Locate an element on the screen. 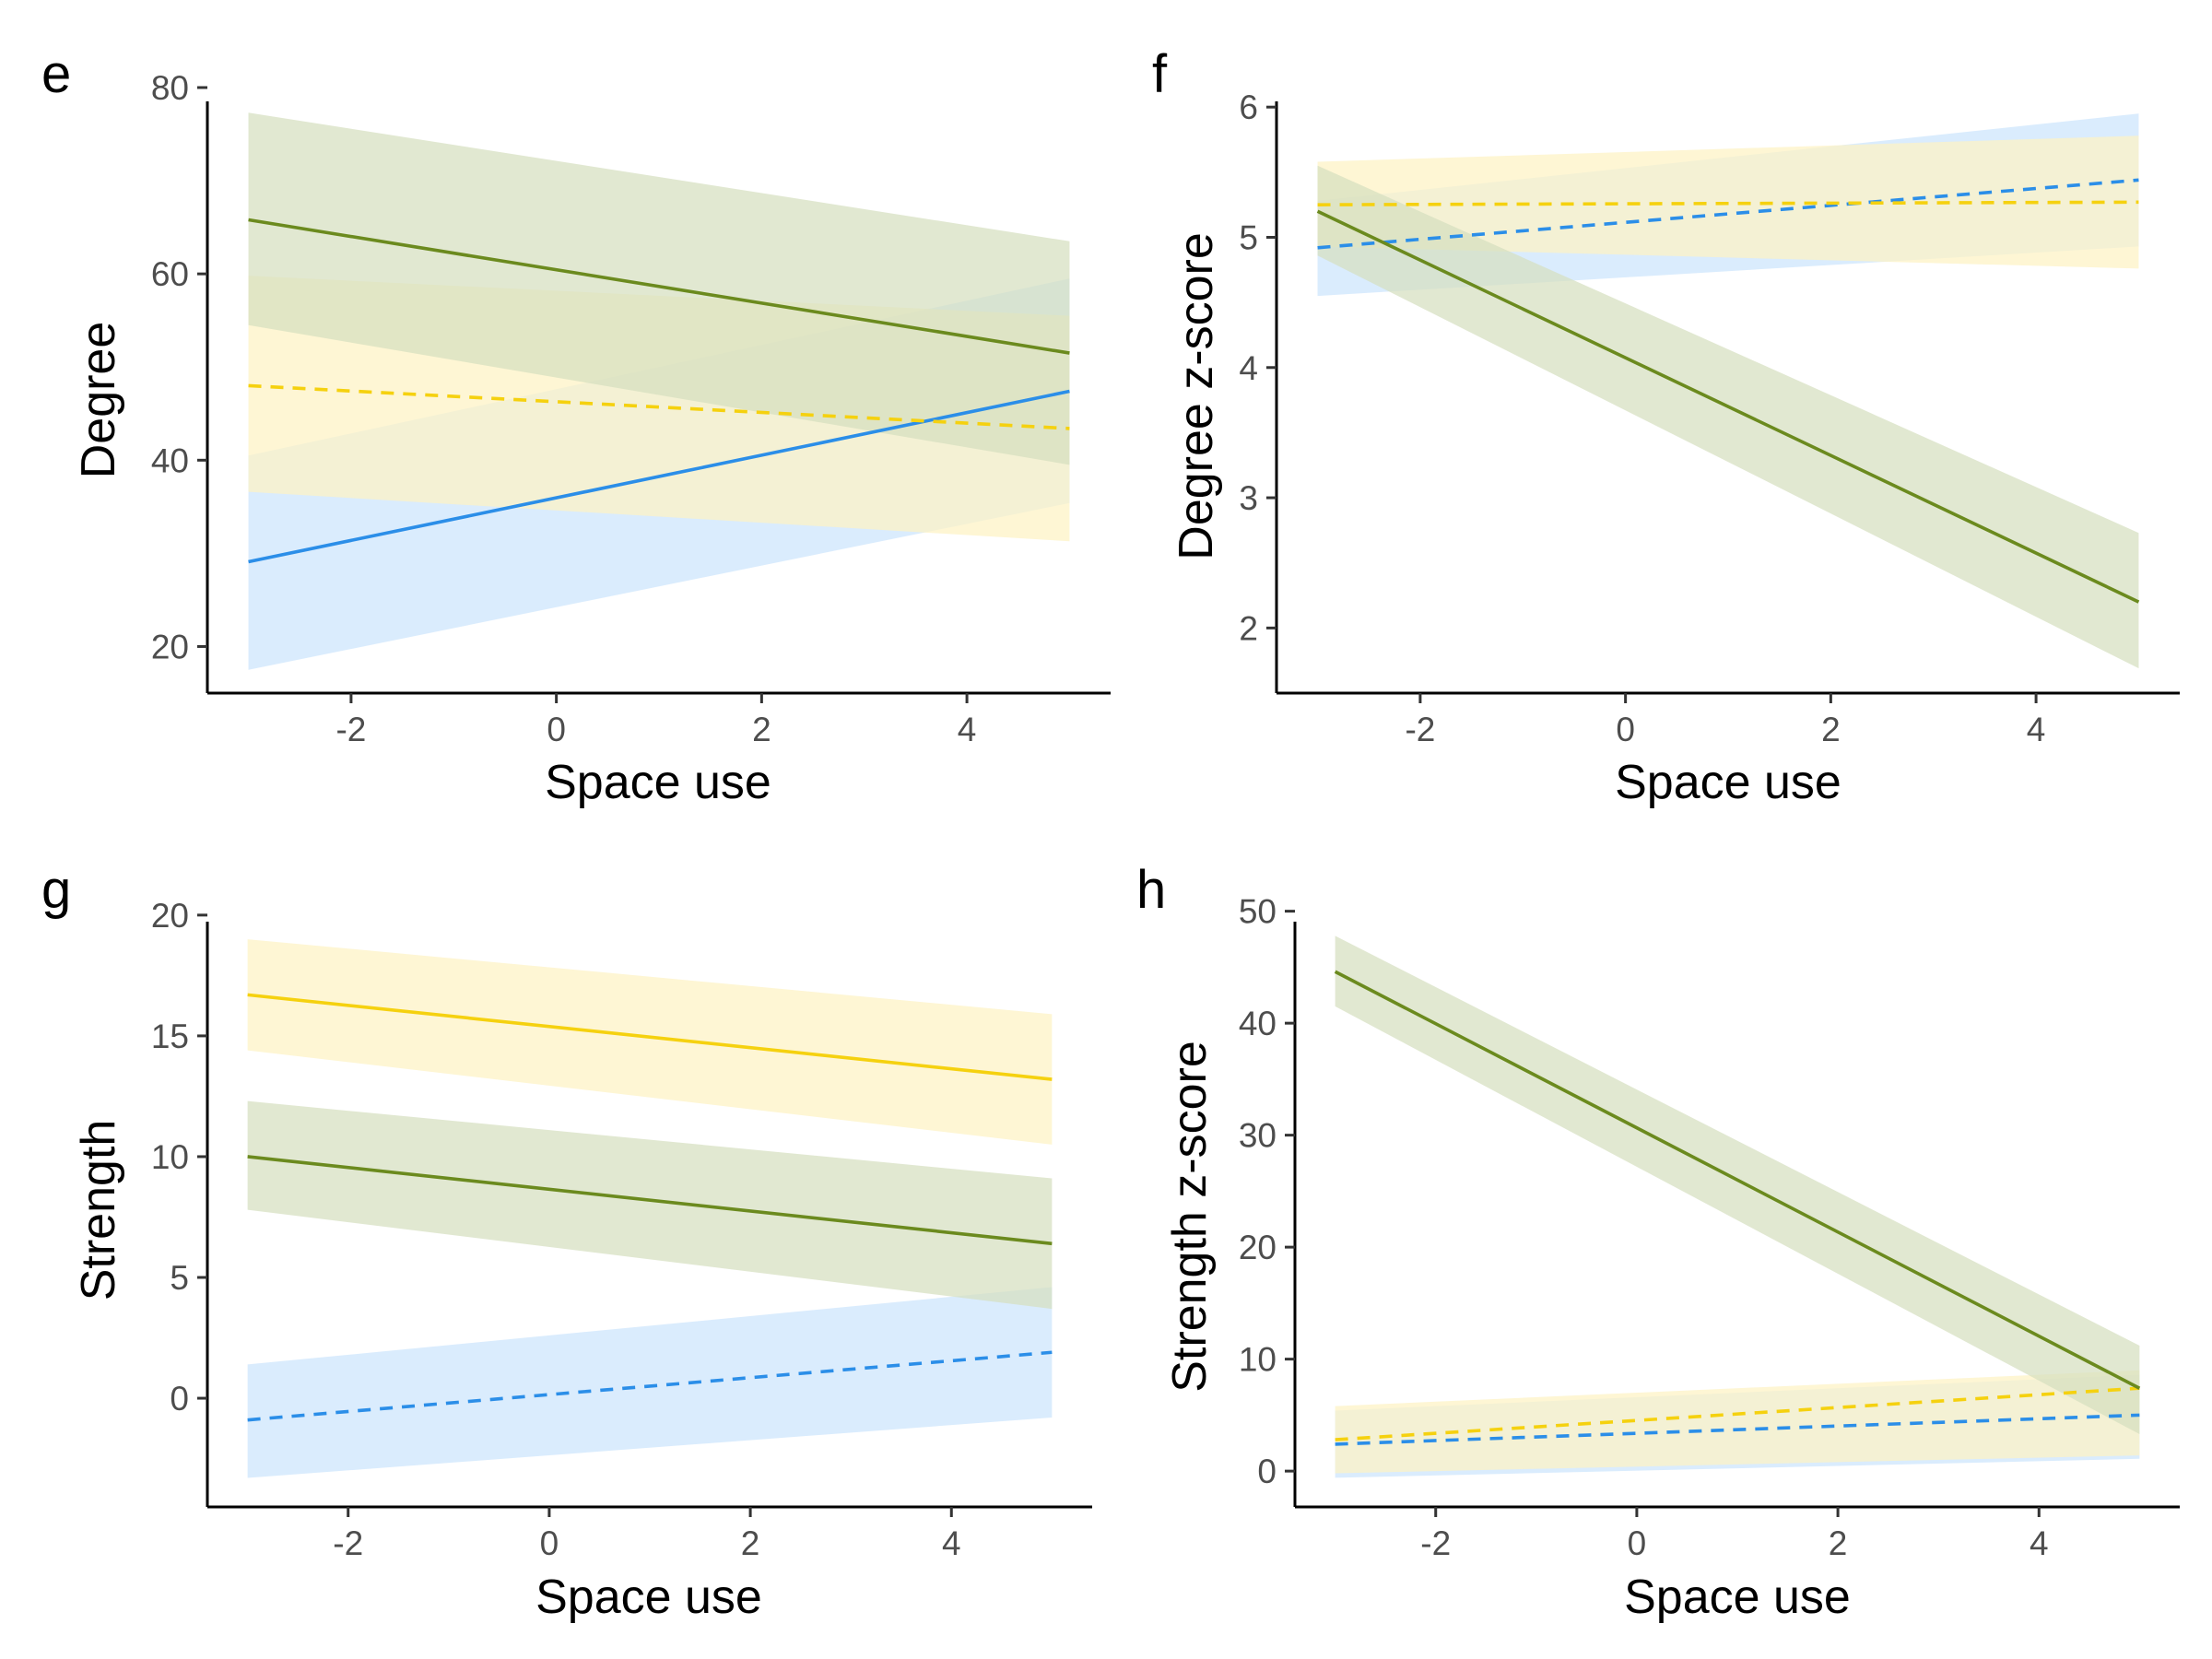 This screenshot has height=1659, width=2212. axes-e is located at coordinates (658, 398).